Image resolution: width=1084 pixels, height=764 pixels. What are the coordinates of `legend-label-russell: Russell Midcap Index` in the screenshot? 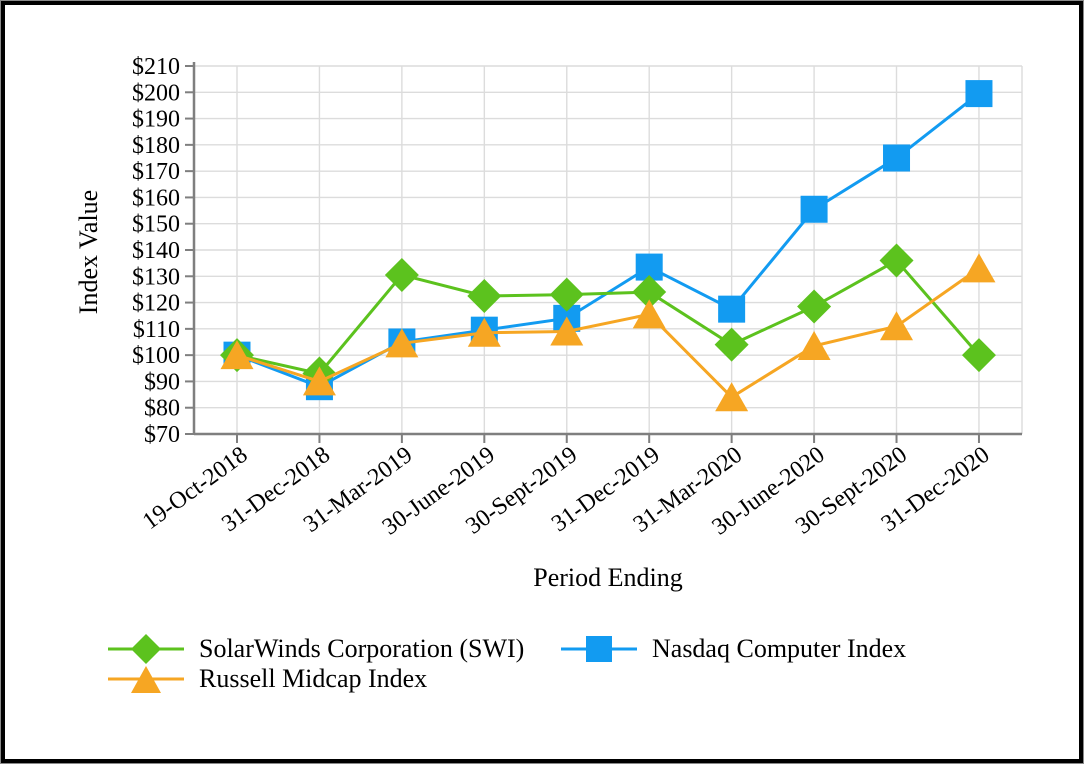 It's located at (313, 678).